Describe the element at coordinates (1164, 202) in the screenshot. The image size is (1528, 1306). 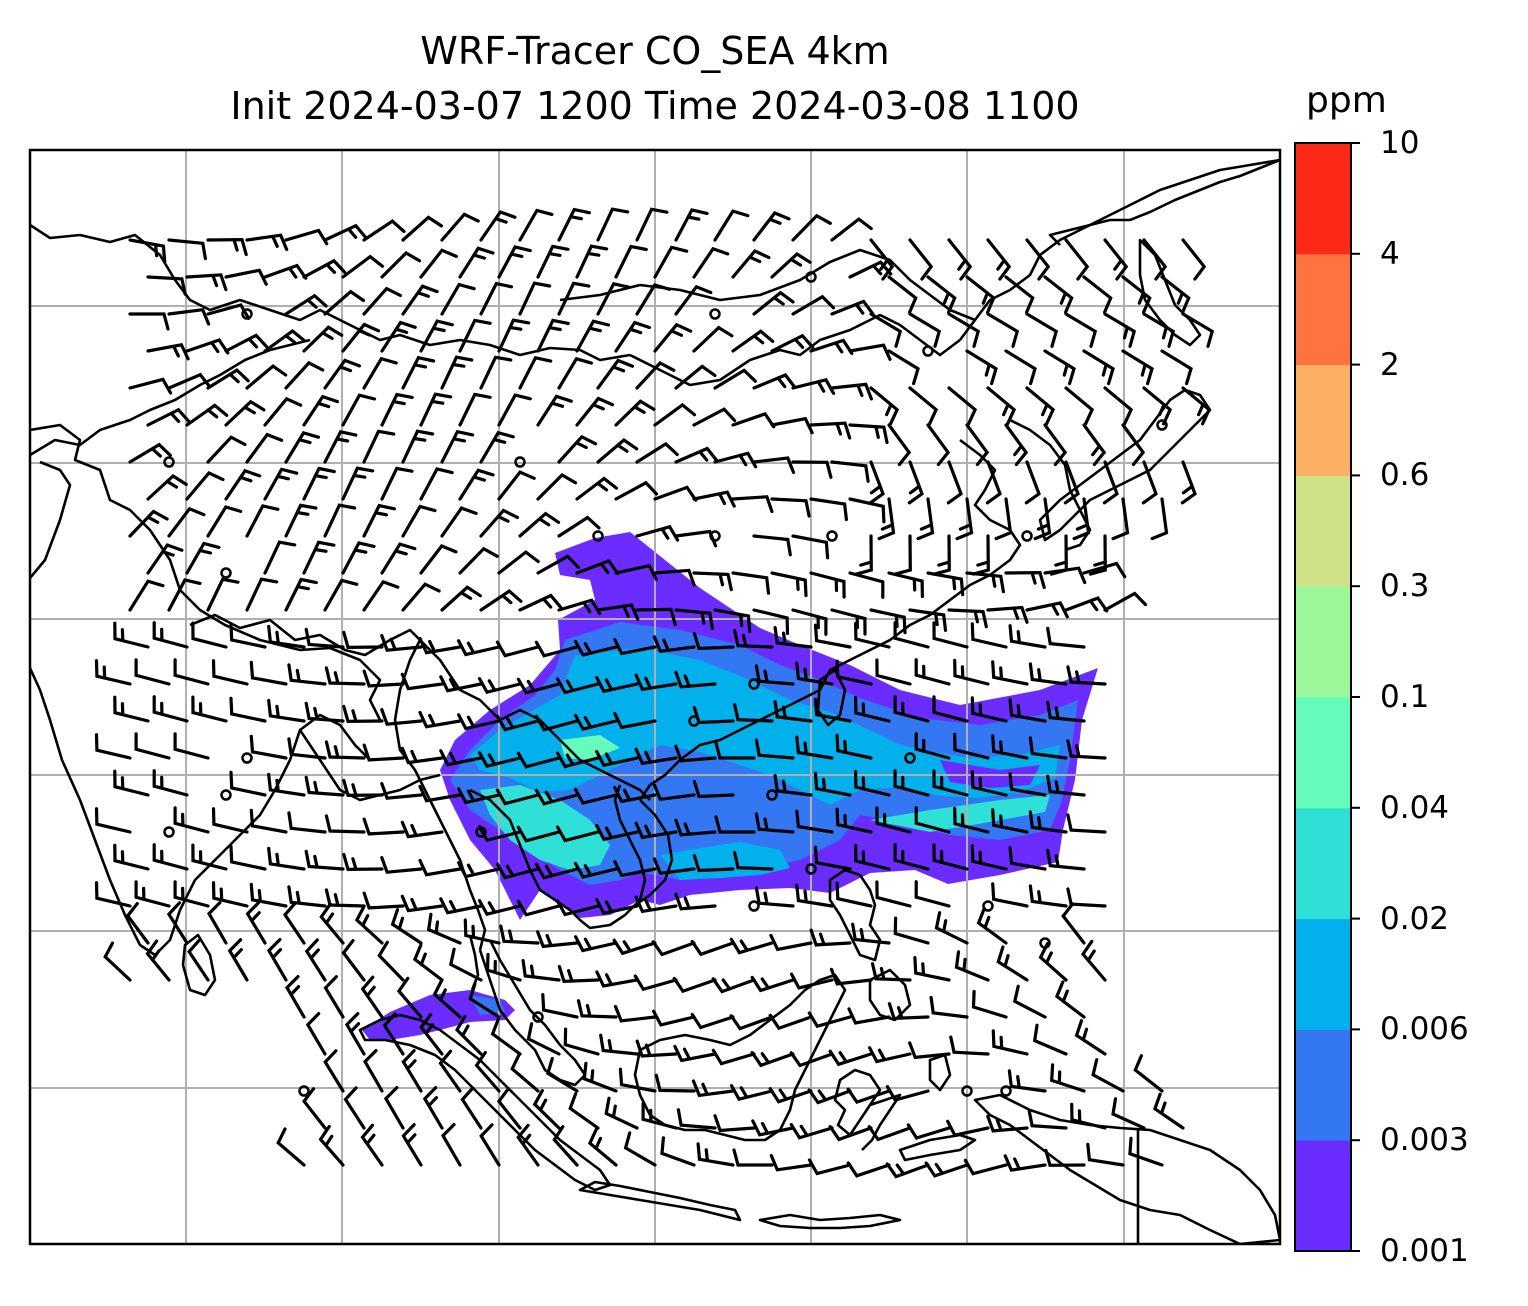
I see `coast-china-east` at that location.